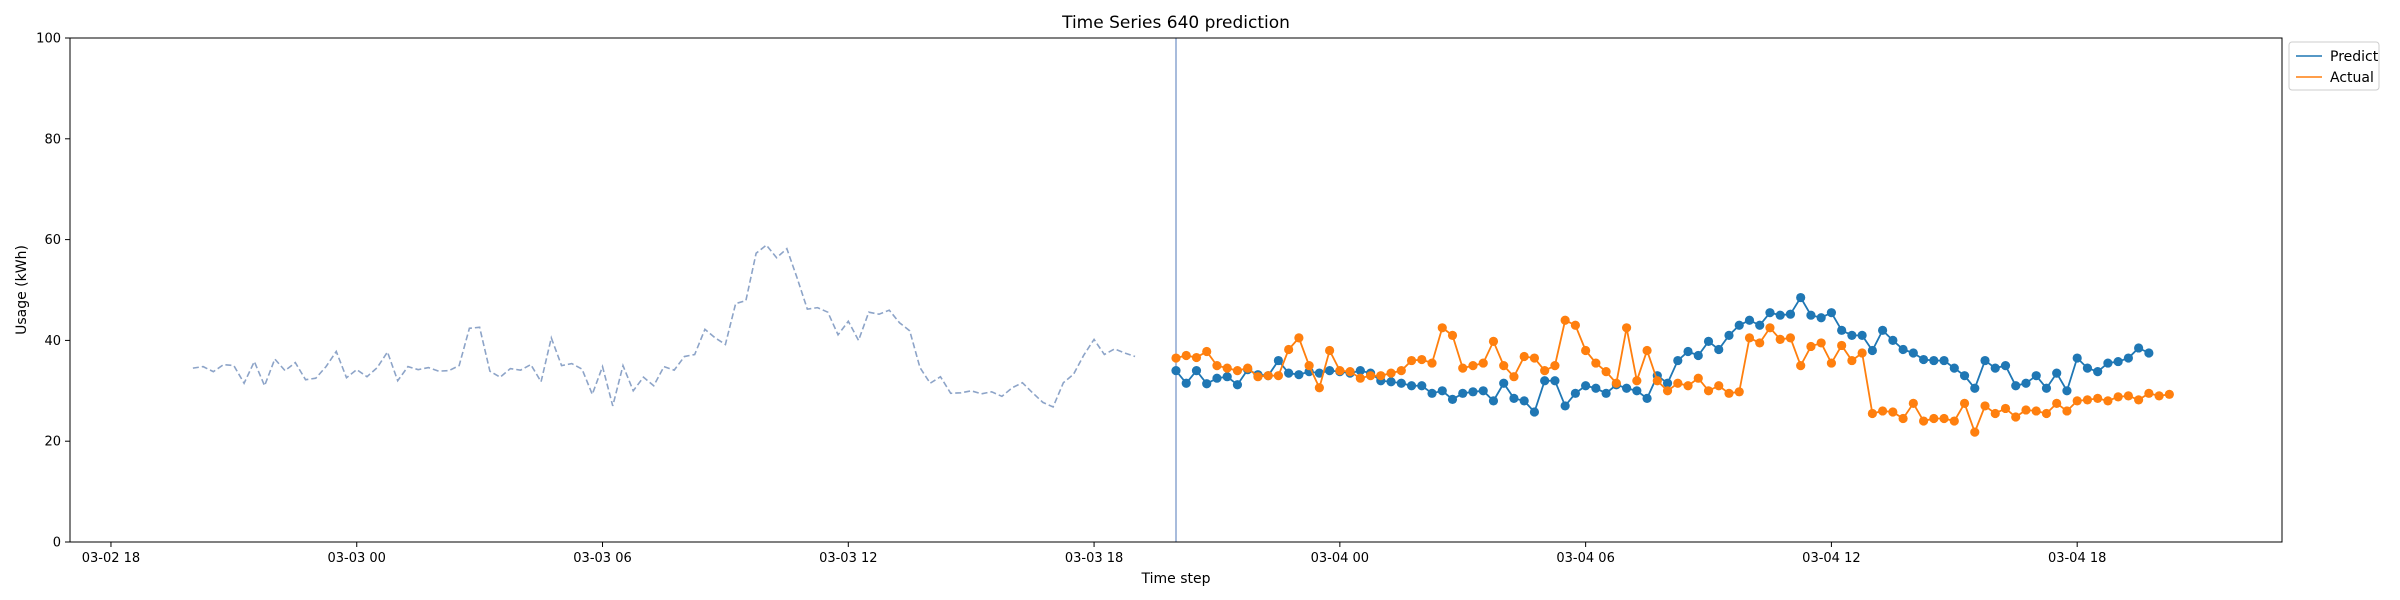  What do you see at coordinates (1831, 558) in the screenshot?
I see `x-tick-label: 03-04 12` at bounding box center [1831, 558].